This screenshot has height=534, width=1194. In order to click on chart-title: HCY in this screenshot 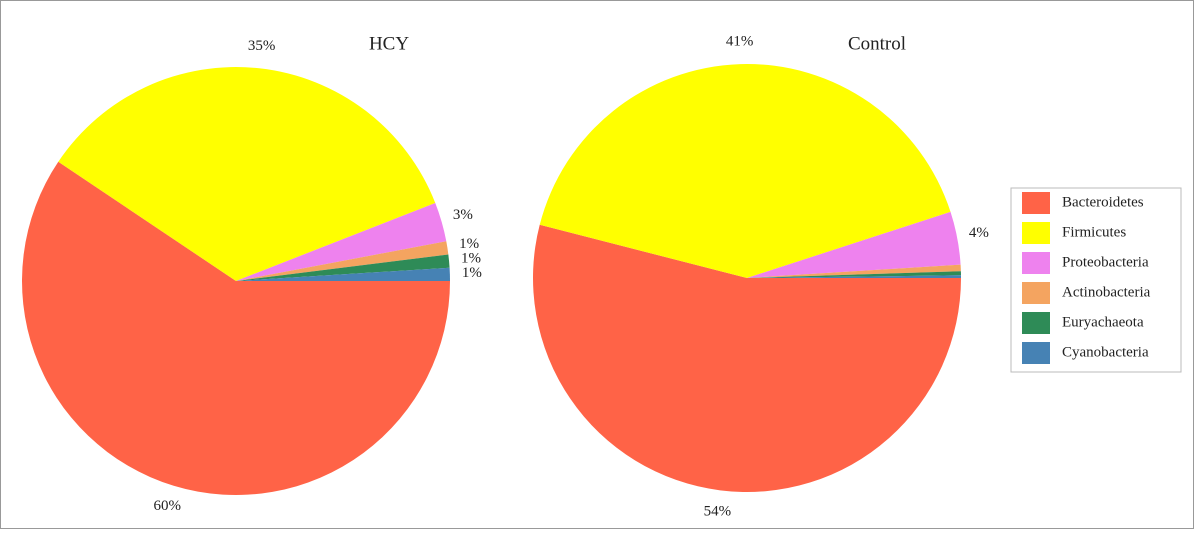, I will do `click(389, 43)`.